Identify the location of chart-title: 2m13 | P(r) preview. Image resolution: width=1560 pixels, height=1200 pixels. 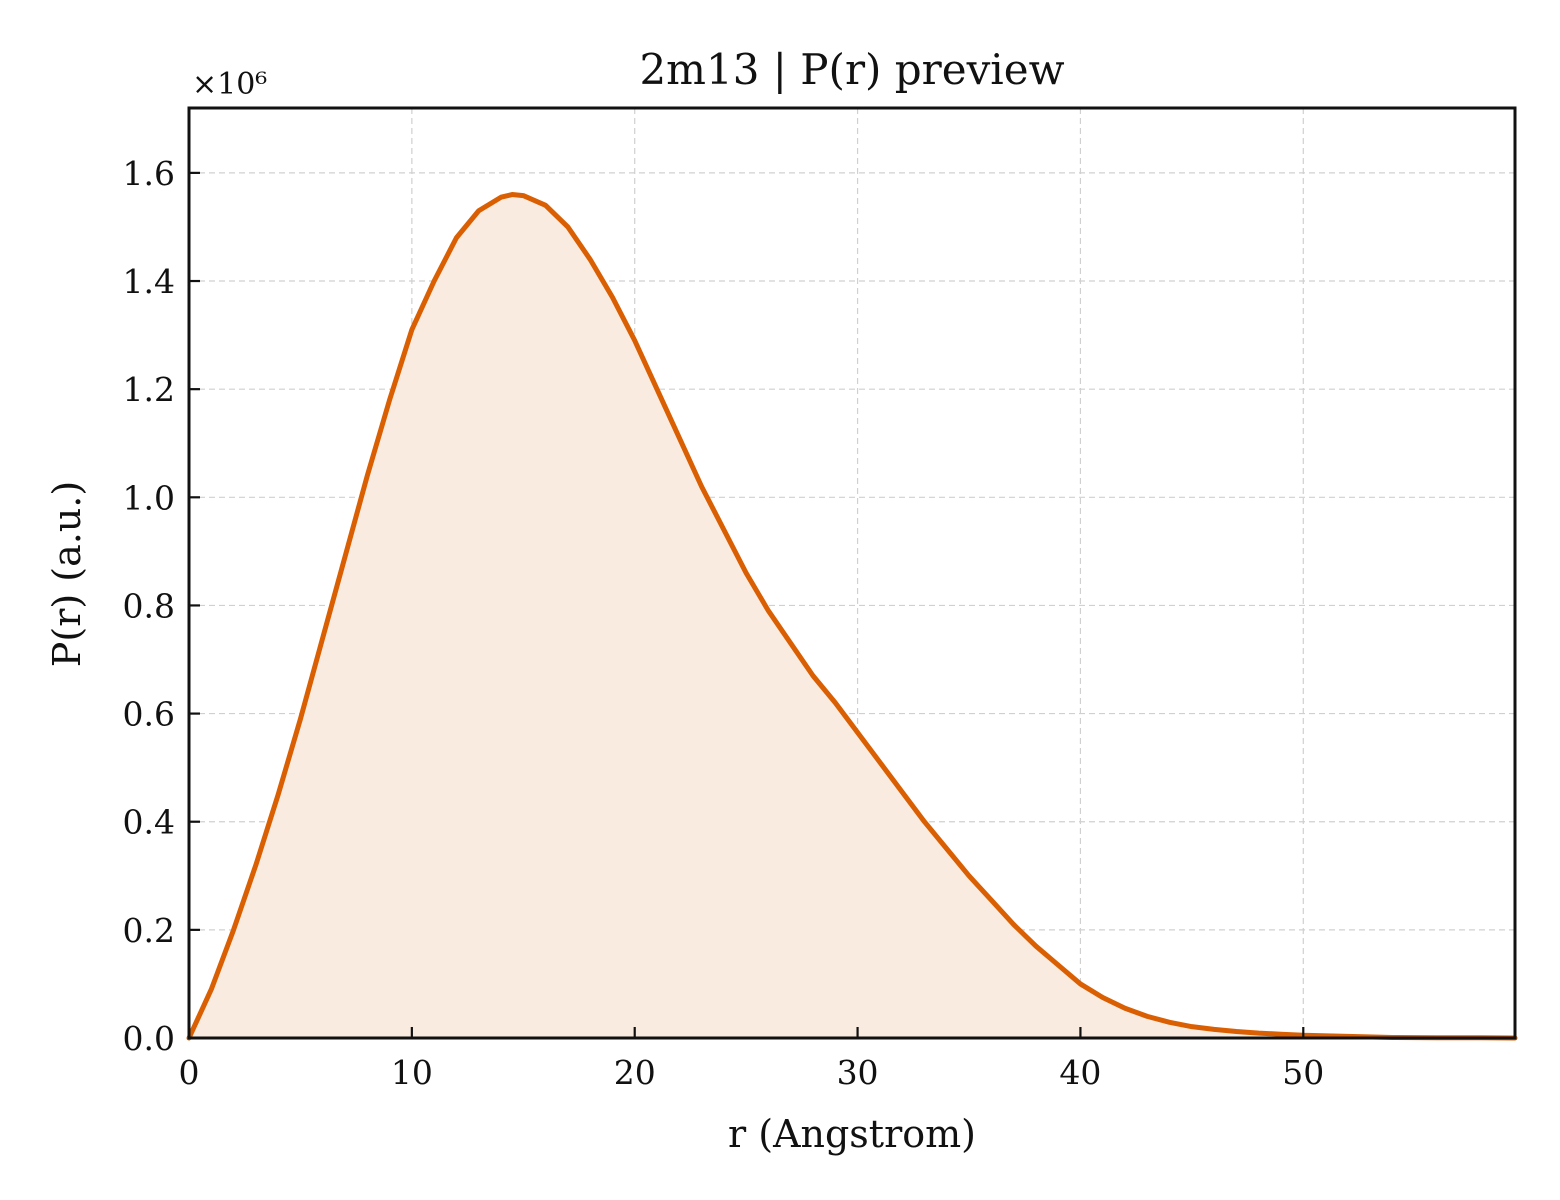
(851, 69).